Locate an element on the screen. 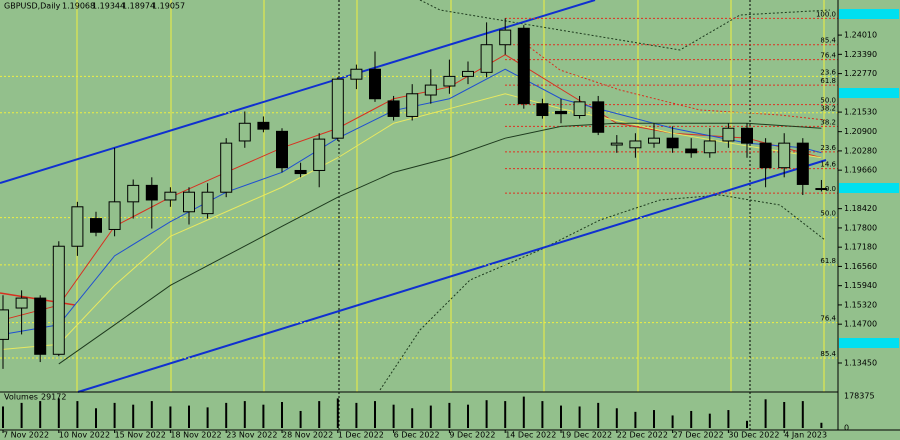 The image size is (900, 440). volume-label: Volumes is located at coordinates (21, 397).